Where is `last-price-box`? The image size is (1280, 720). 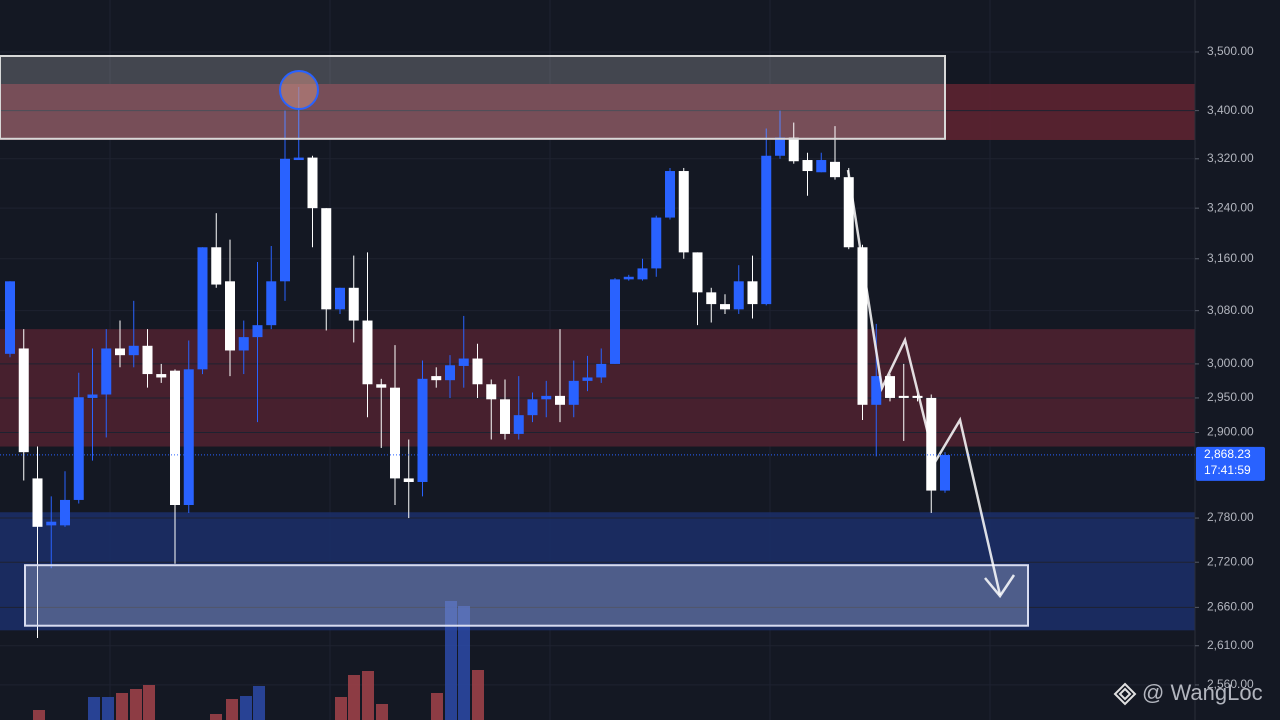
last-price-box is located at coordinates (1230, 463).